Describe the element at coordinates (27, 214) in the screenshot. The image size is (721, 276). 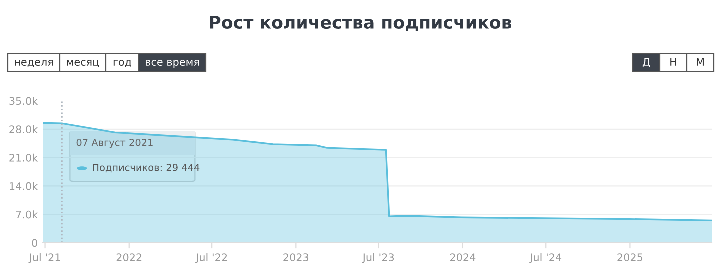
I see `y-tick-label: 7.0k` at that location.